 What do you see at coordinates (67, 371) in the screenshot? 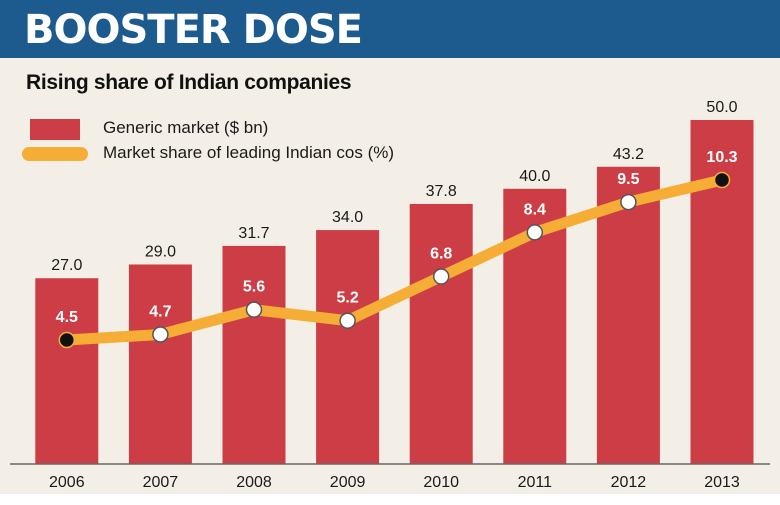
I see `bar-2006` at bounding box center [67, 371].